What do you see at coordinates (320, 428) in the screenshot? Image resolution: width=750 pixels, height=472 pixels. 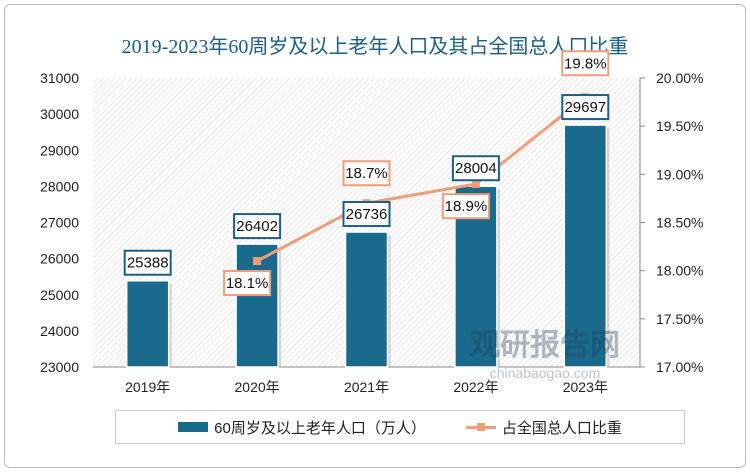 I see `legend-label: 60周岁及以上老年人口（万人）` at bounding box center [320, 428].